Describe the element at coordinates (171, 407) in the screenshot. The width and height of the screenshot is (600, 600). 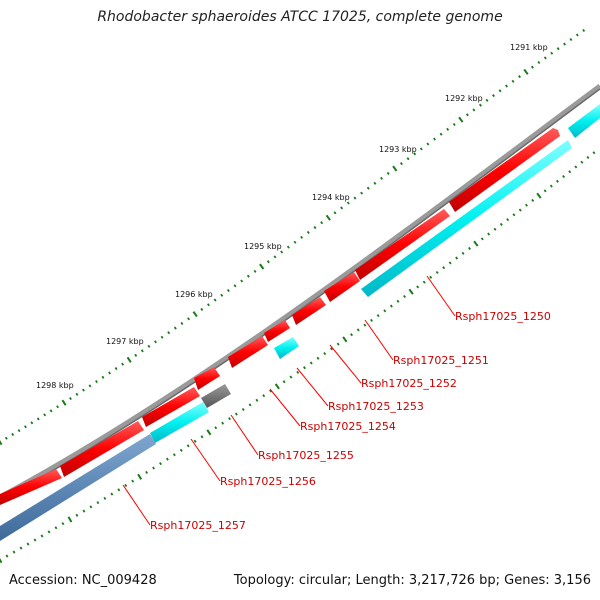
I see `gene-1256b-feature` at that location.